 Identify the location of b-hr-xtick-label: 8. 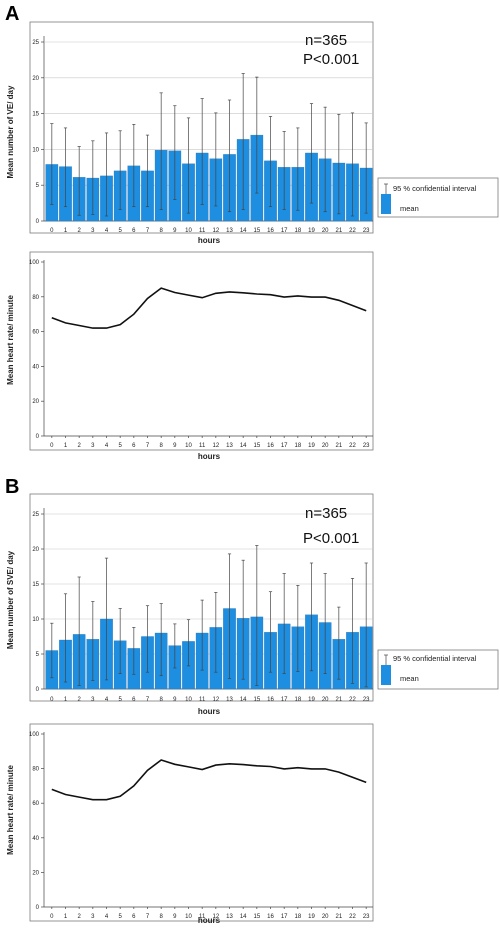
(161, 917).